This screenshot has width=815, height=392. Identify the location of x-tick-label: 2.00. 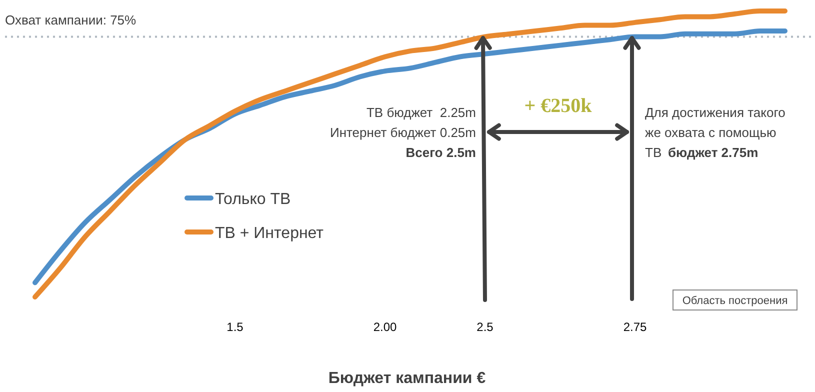
(385, 327).